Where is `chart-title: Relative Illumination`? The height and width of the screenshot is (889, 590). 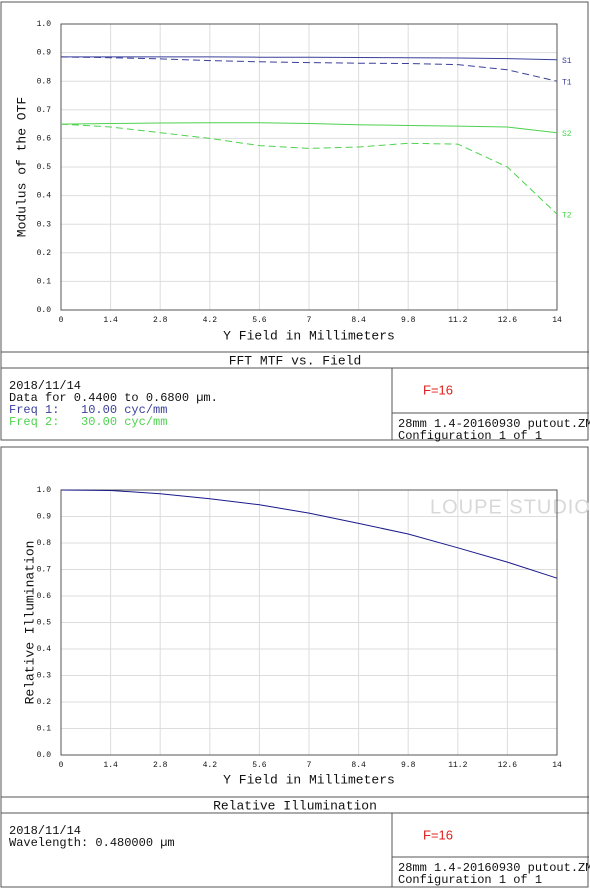 chart-title: Relative Illumination is located at coordinates (295, 805).